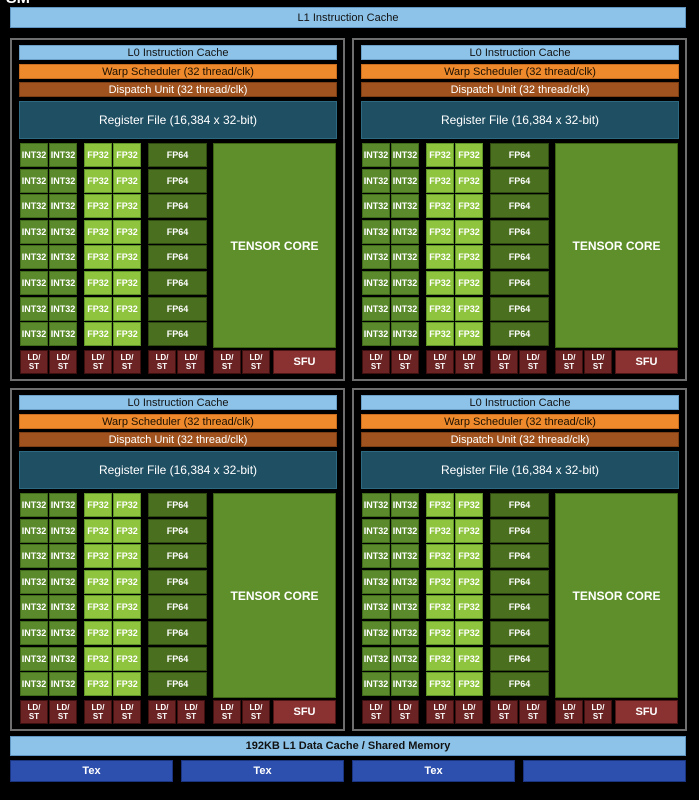  Describe the element at coordinates (433, 771) in the screenshot. I see `tex-unit: Tex` at that location.